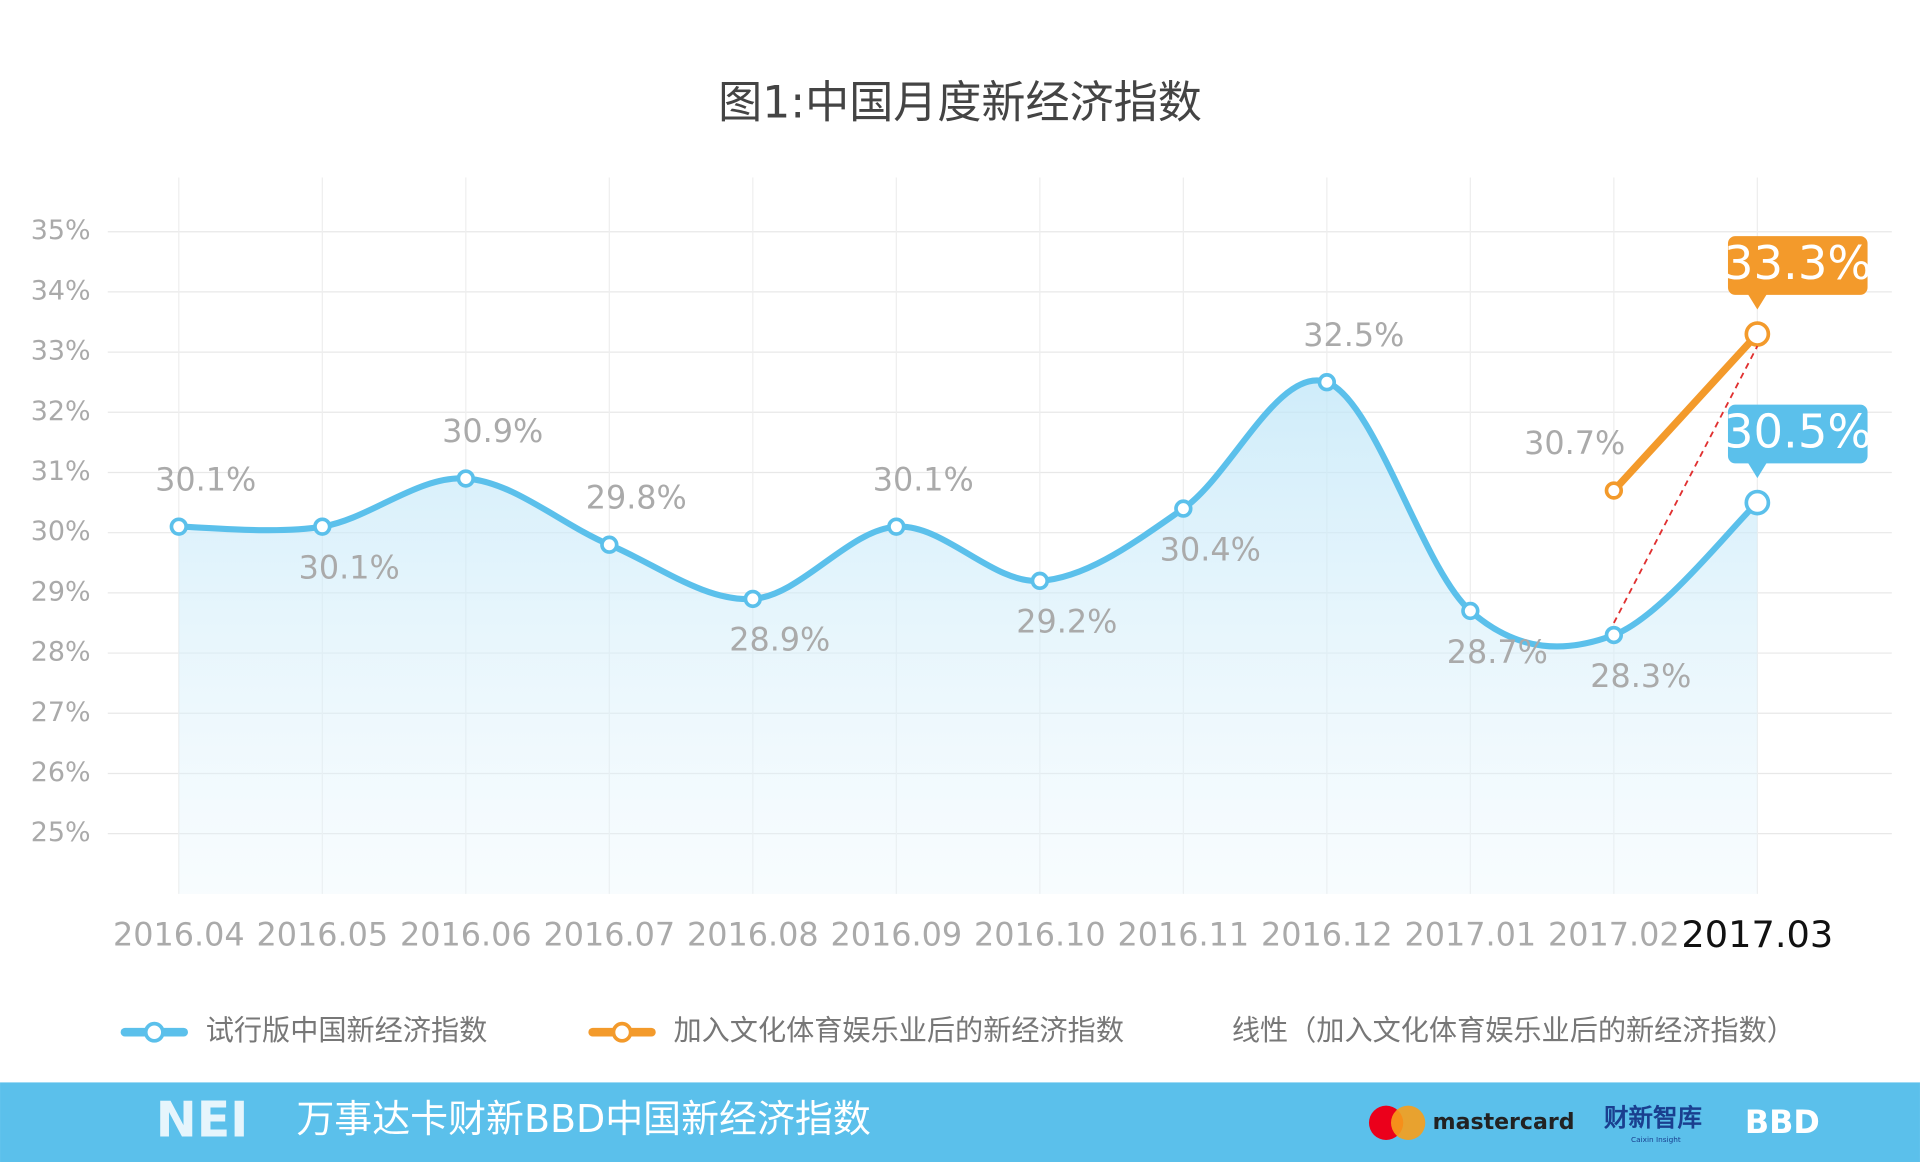  I want to click on value-label: 30.7%, so click(1574, 443).